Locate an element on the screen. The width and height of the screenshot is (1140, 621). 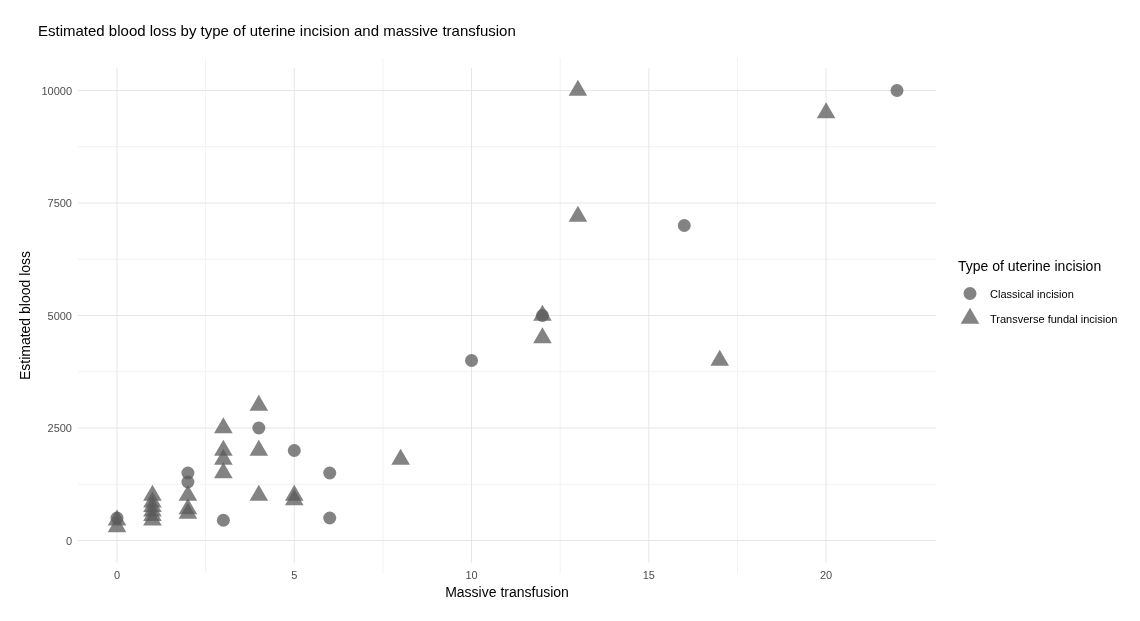
x-tick-label: 10 is located at coordinates (471, 575).